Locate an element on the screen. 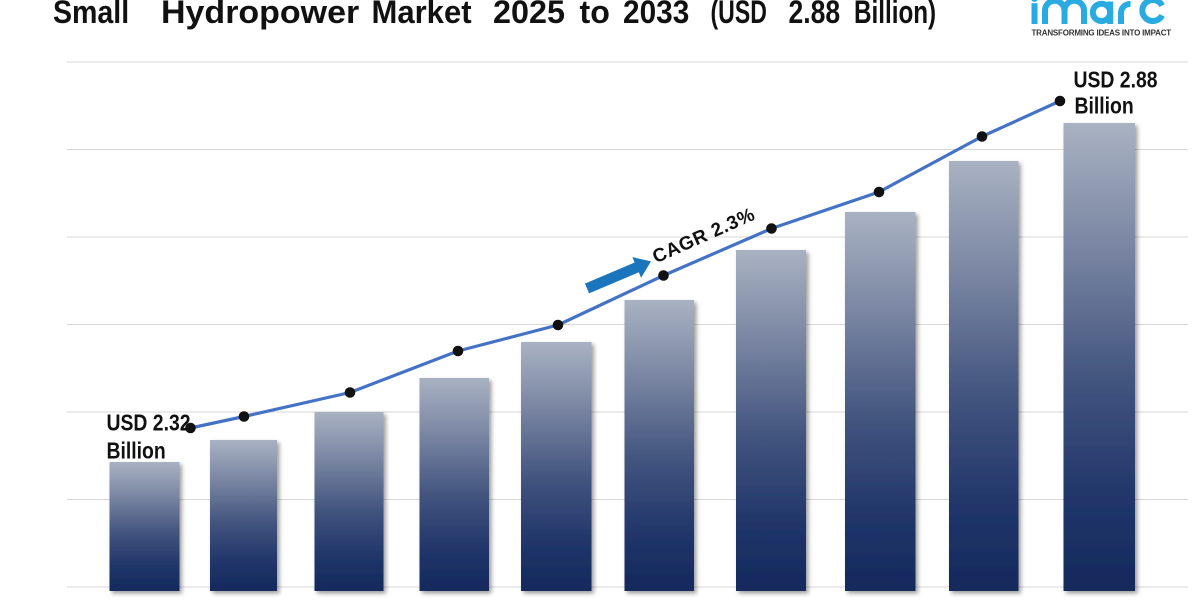  svg-text: Hydropower is located at coordinates (260, 15).